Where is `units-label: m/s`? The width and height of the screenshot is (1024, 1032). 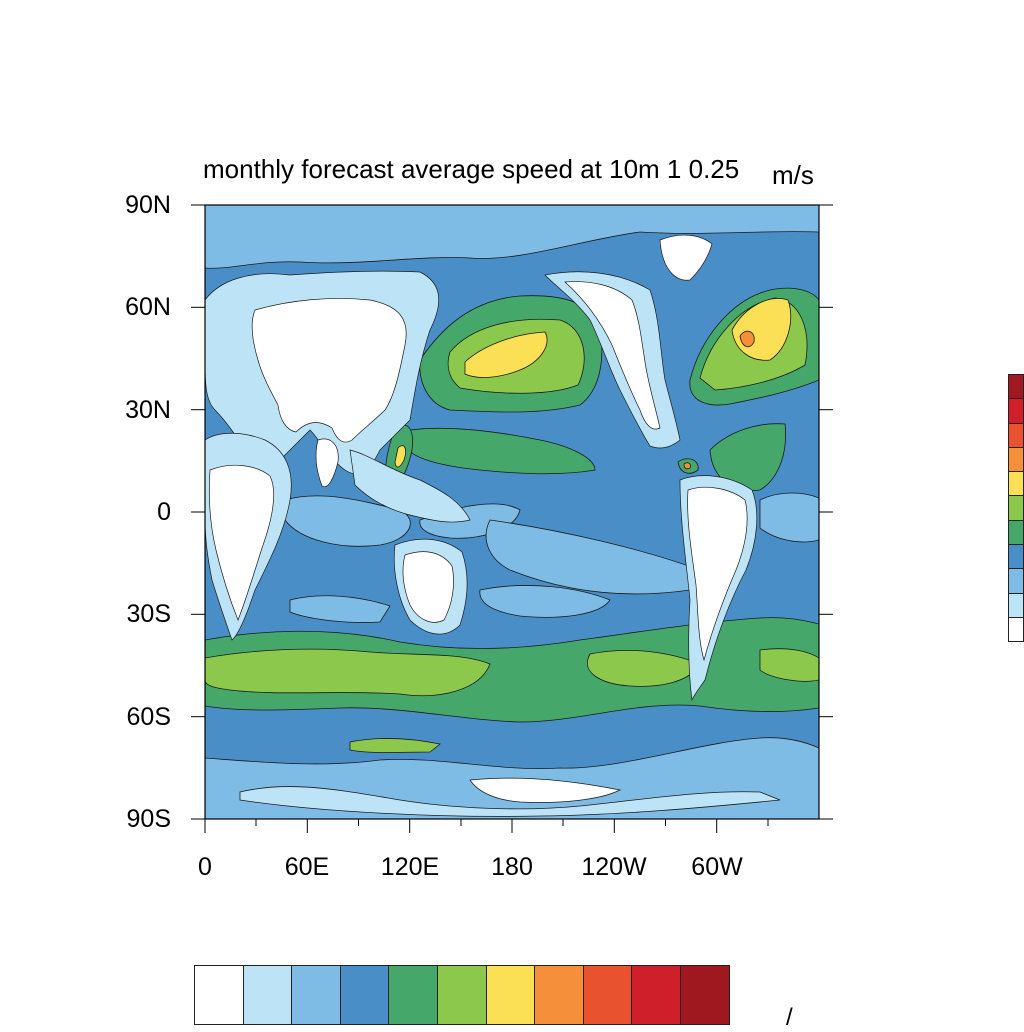 units-label: m/s is located at coordinates (793, 175).